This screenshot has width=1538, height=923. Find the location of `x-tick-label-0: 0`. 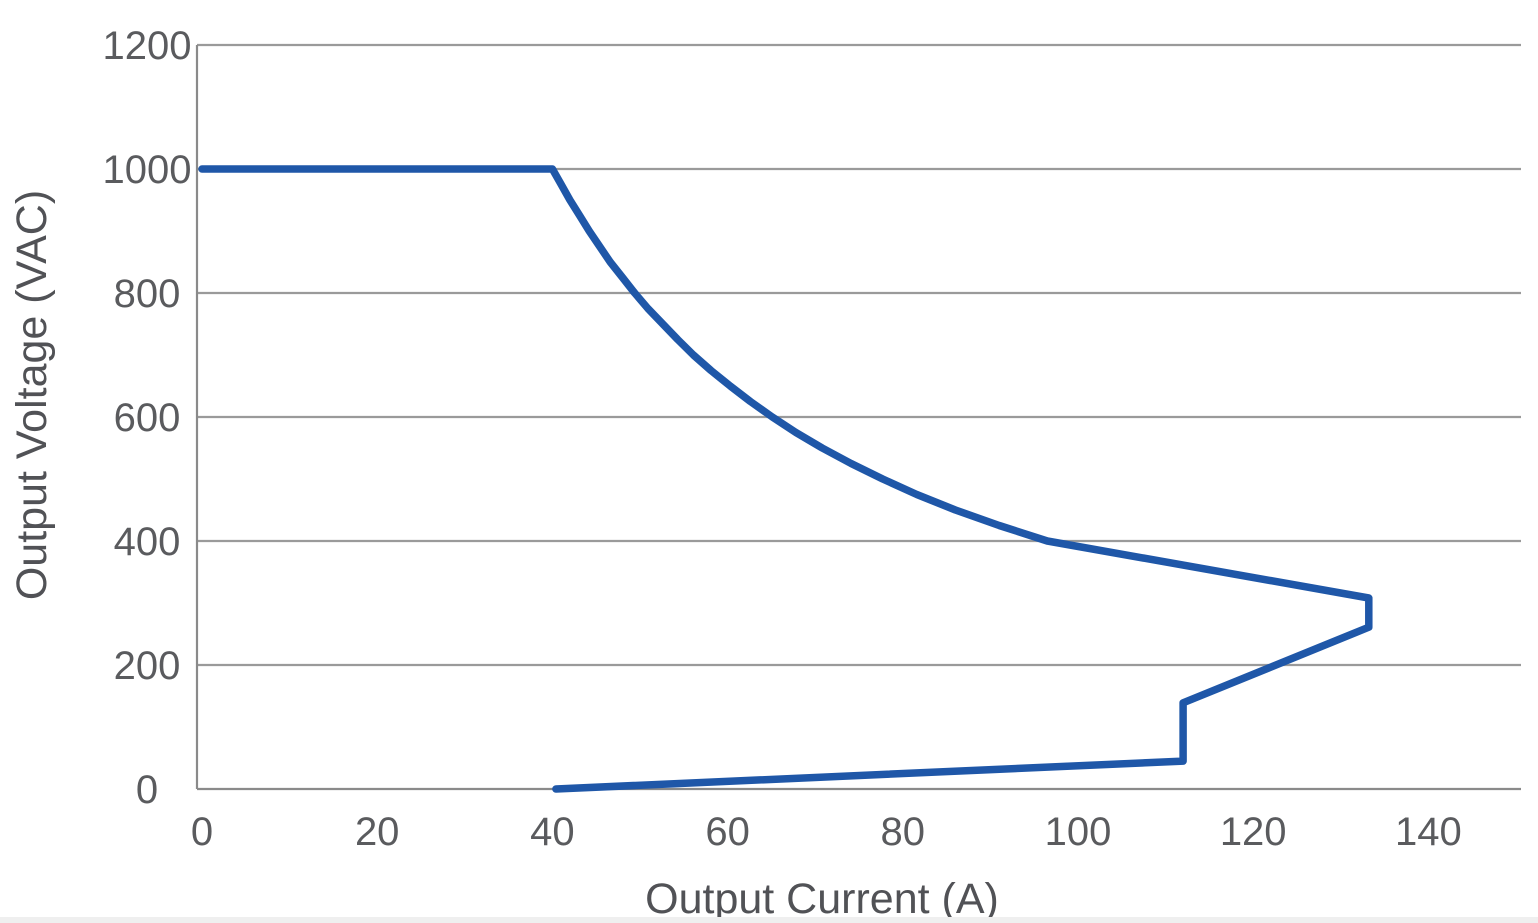

x-tick-label-0: 0 is located at coordinates (202, 832).